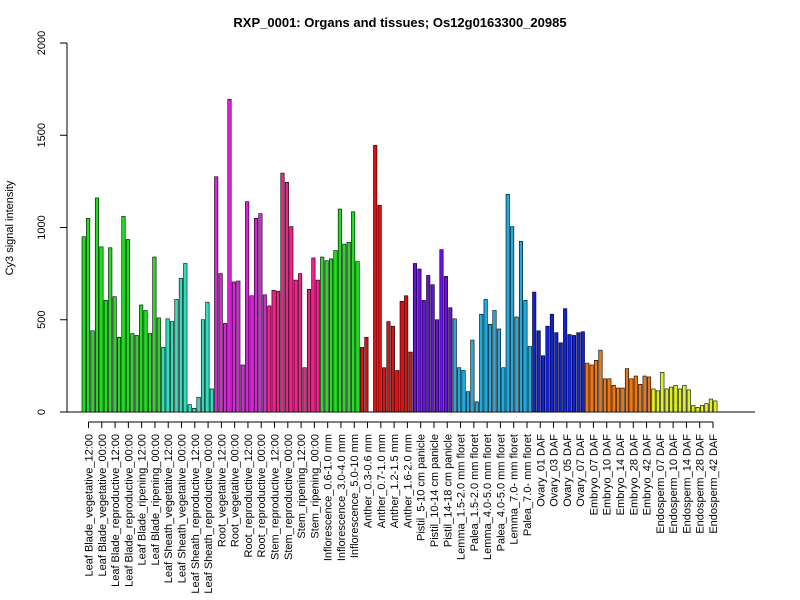  What do you see at coordinates (143, 500) in the screenshot?
I see `x-tick-label: Leaf Blade_ripening_12:00` at bounding box center [143, 500].